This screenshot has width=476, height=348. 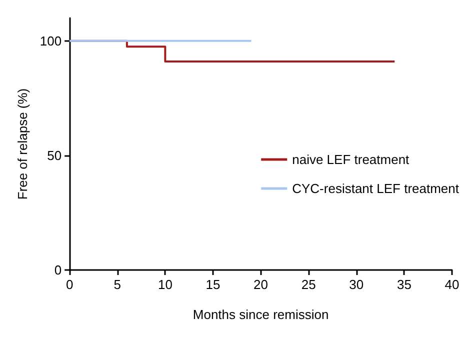 What do you see at coordinates (261, 284) in the screenshot?
I see `x-tick-label: 20` at bounding box center [261, 284].